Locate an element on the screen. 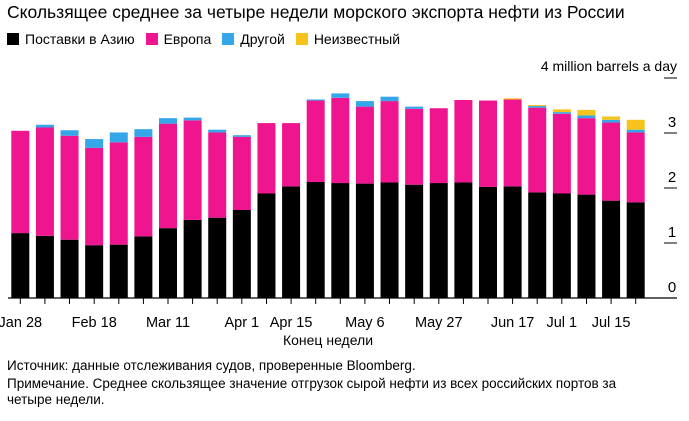  legend-label-unknown: Неизвестный is located at coordinates (357, 39).